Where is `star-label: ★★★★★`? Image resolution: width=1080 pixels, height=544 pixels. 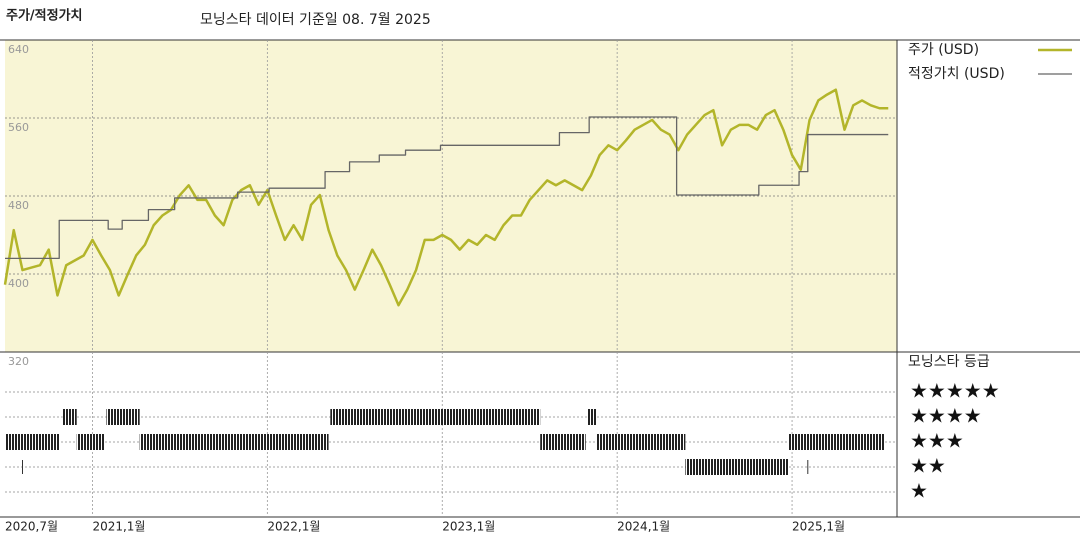 star-label: ★★★★★ is located at coordinates (955, 391).